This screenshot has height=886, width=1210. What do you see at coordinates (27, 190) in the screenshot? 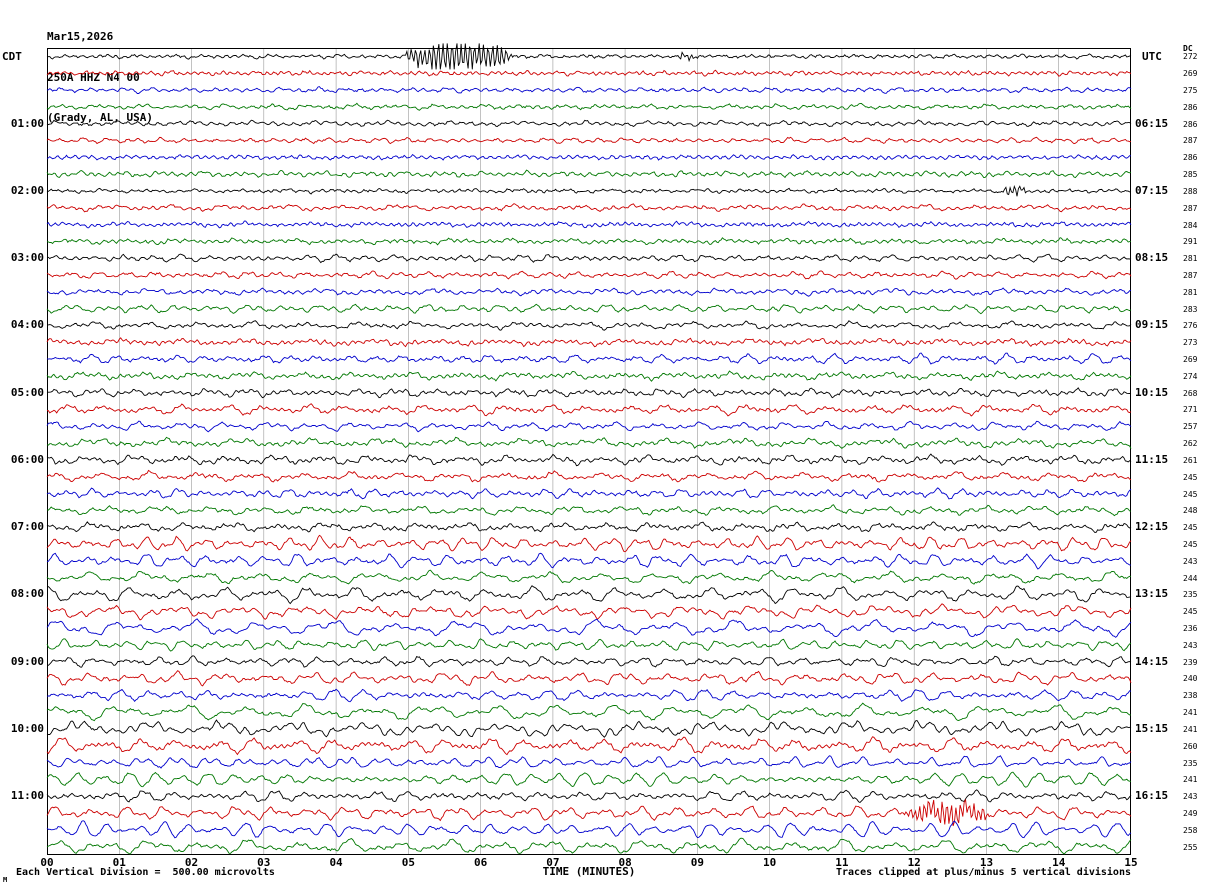
I see `left-time-label: 02:00` at bounding box center [27, 190].